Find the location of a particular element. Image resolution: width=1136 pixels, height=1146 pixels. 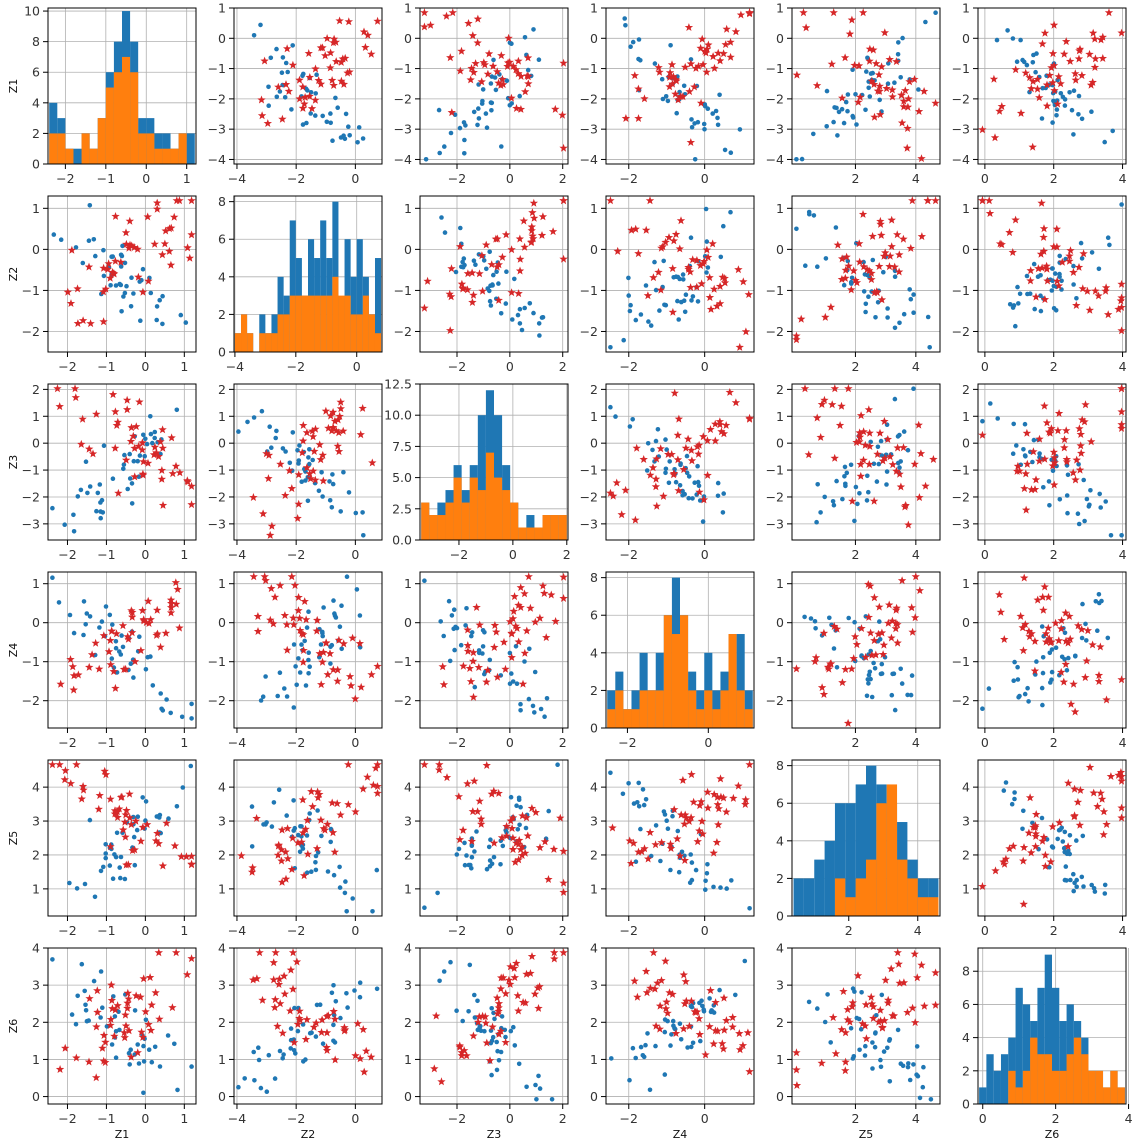

panel-r1-c2: −4 −2 0−4−3−2−101 is located at coordinates (295, 93).